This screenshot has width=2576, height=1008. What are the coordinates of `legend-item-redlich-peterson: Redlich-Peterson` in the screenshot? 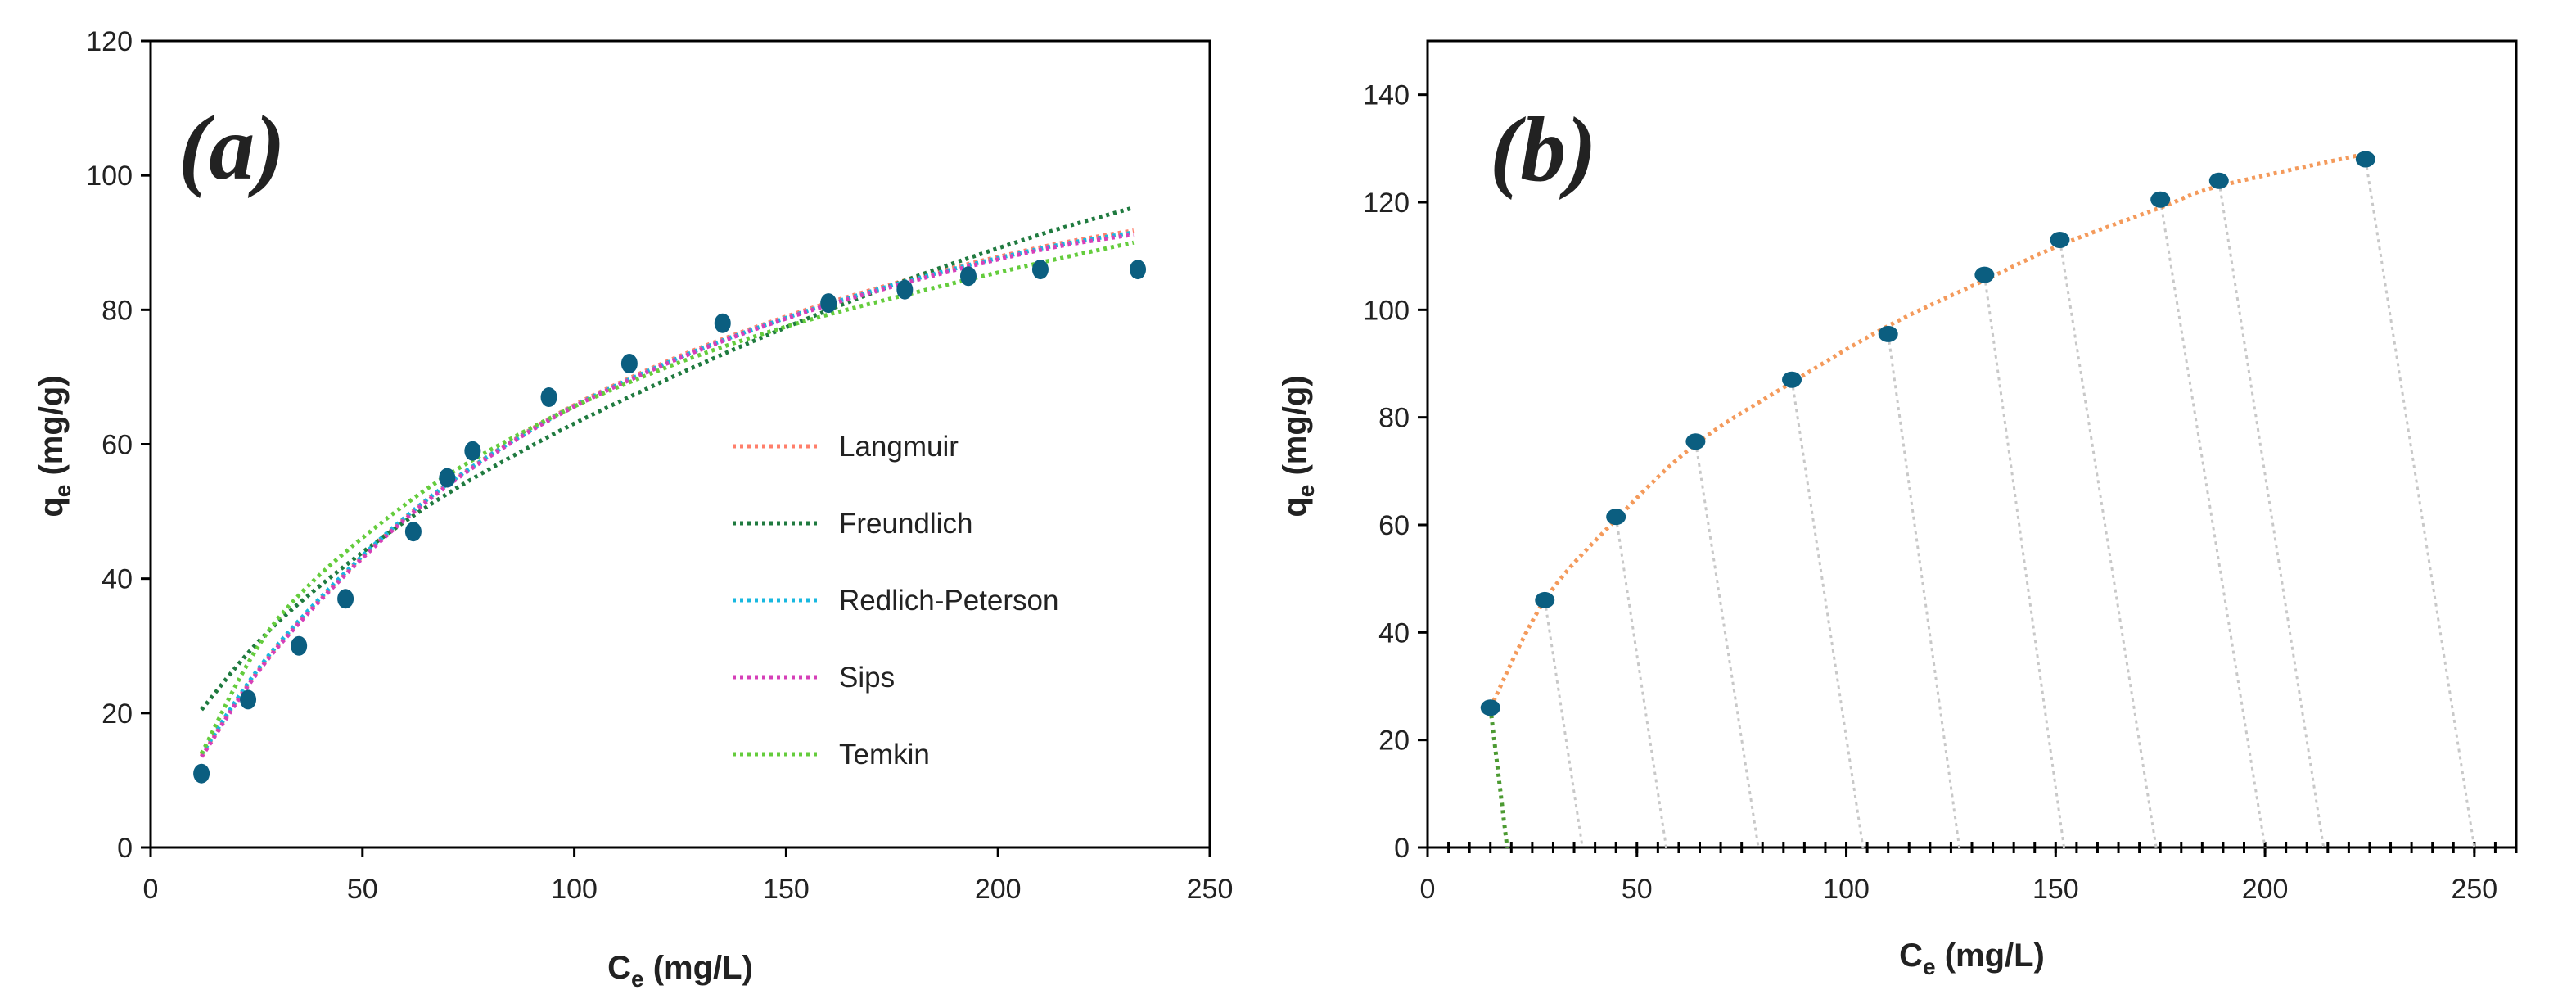 It's located at (895, 601).